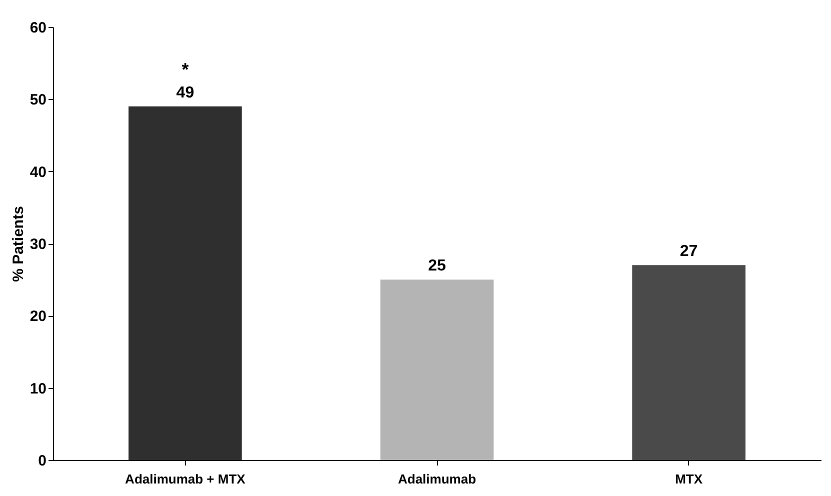 Image resolution: width=831 pixels, height=496 pixels. What do you see at coordinates (689, 479) in the screenshot?
I see `x-tick-label: MTX` at bounding box center [689, 479].